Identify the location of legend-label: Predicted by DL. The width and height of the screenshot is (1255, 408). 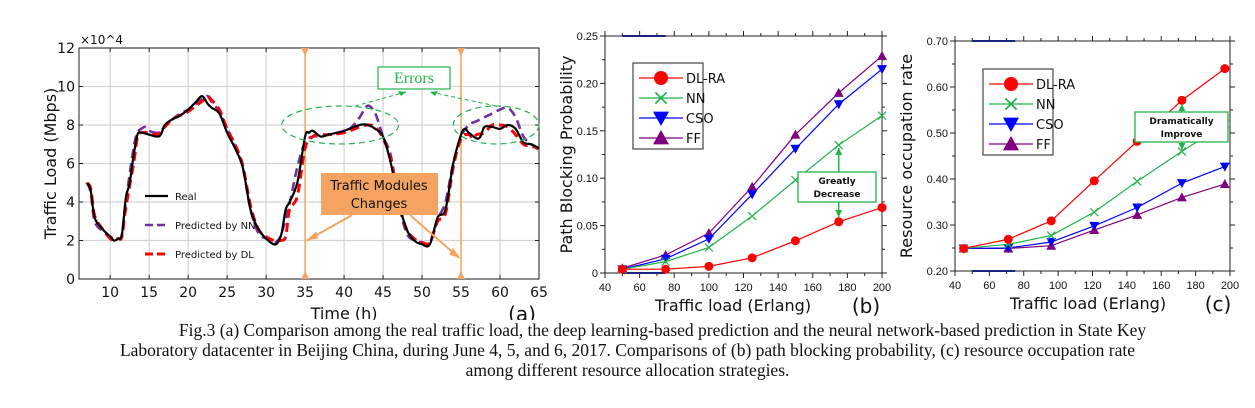
(214, 255).